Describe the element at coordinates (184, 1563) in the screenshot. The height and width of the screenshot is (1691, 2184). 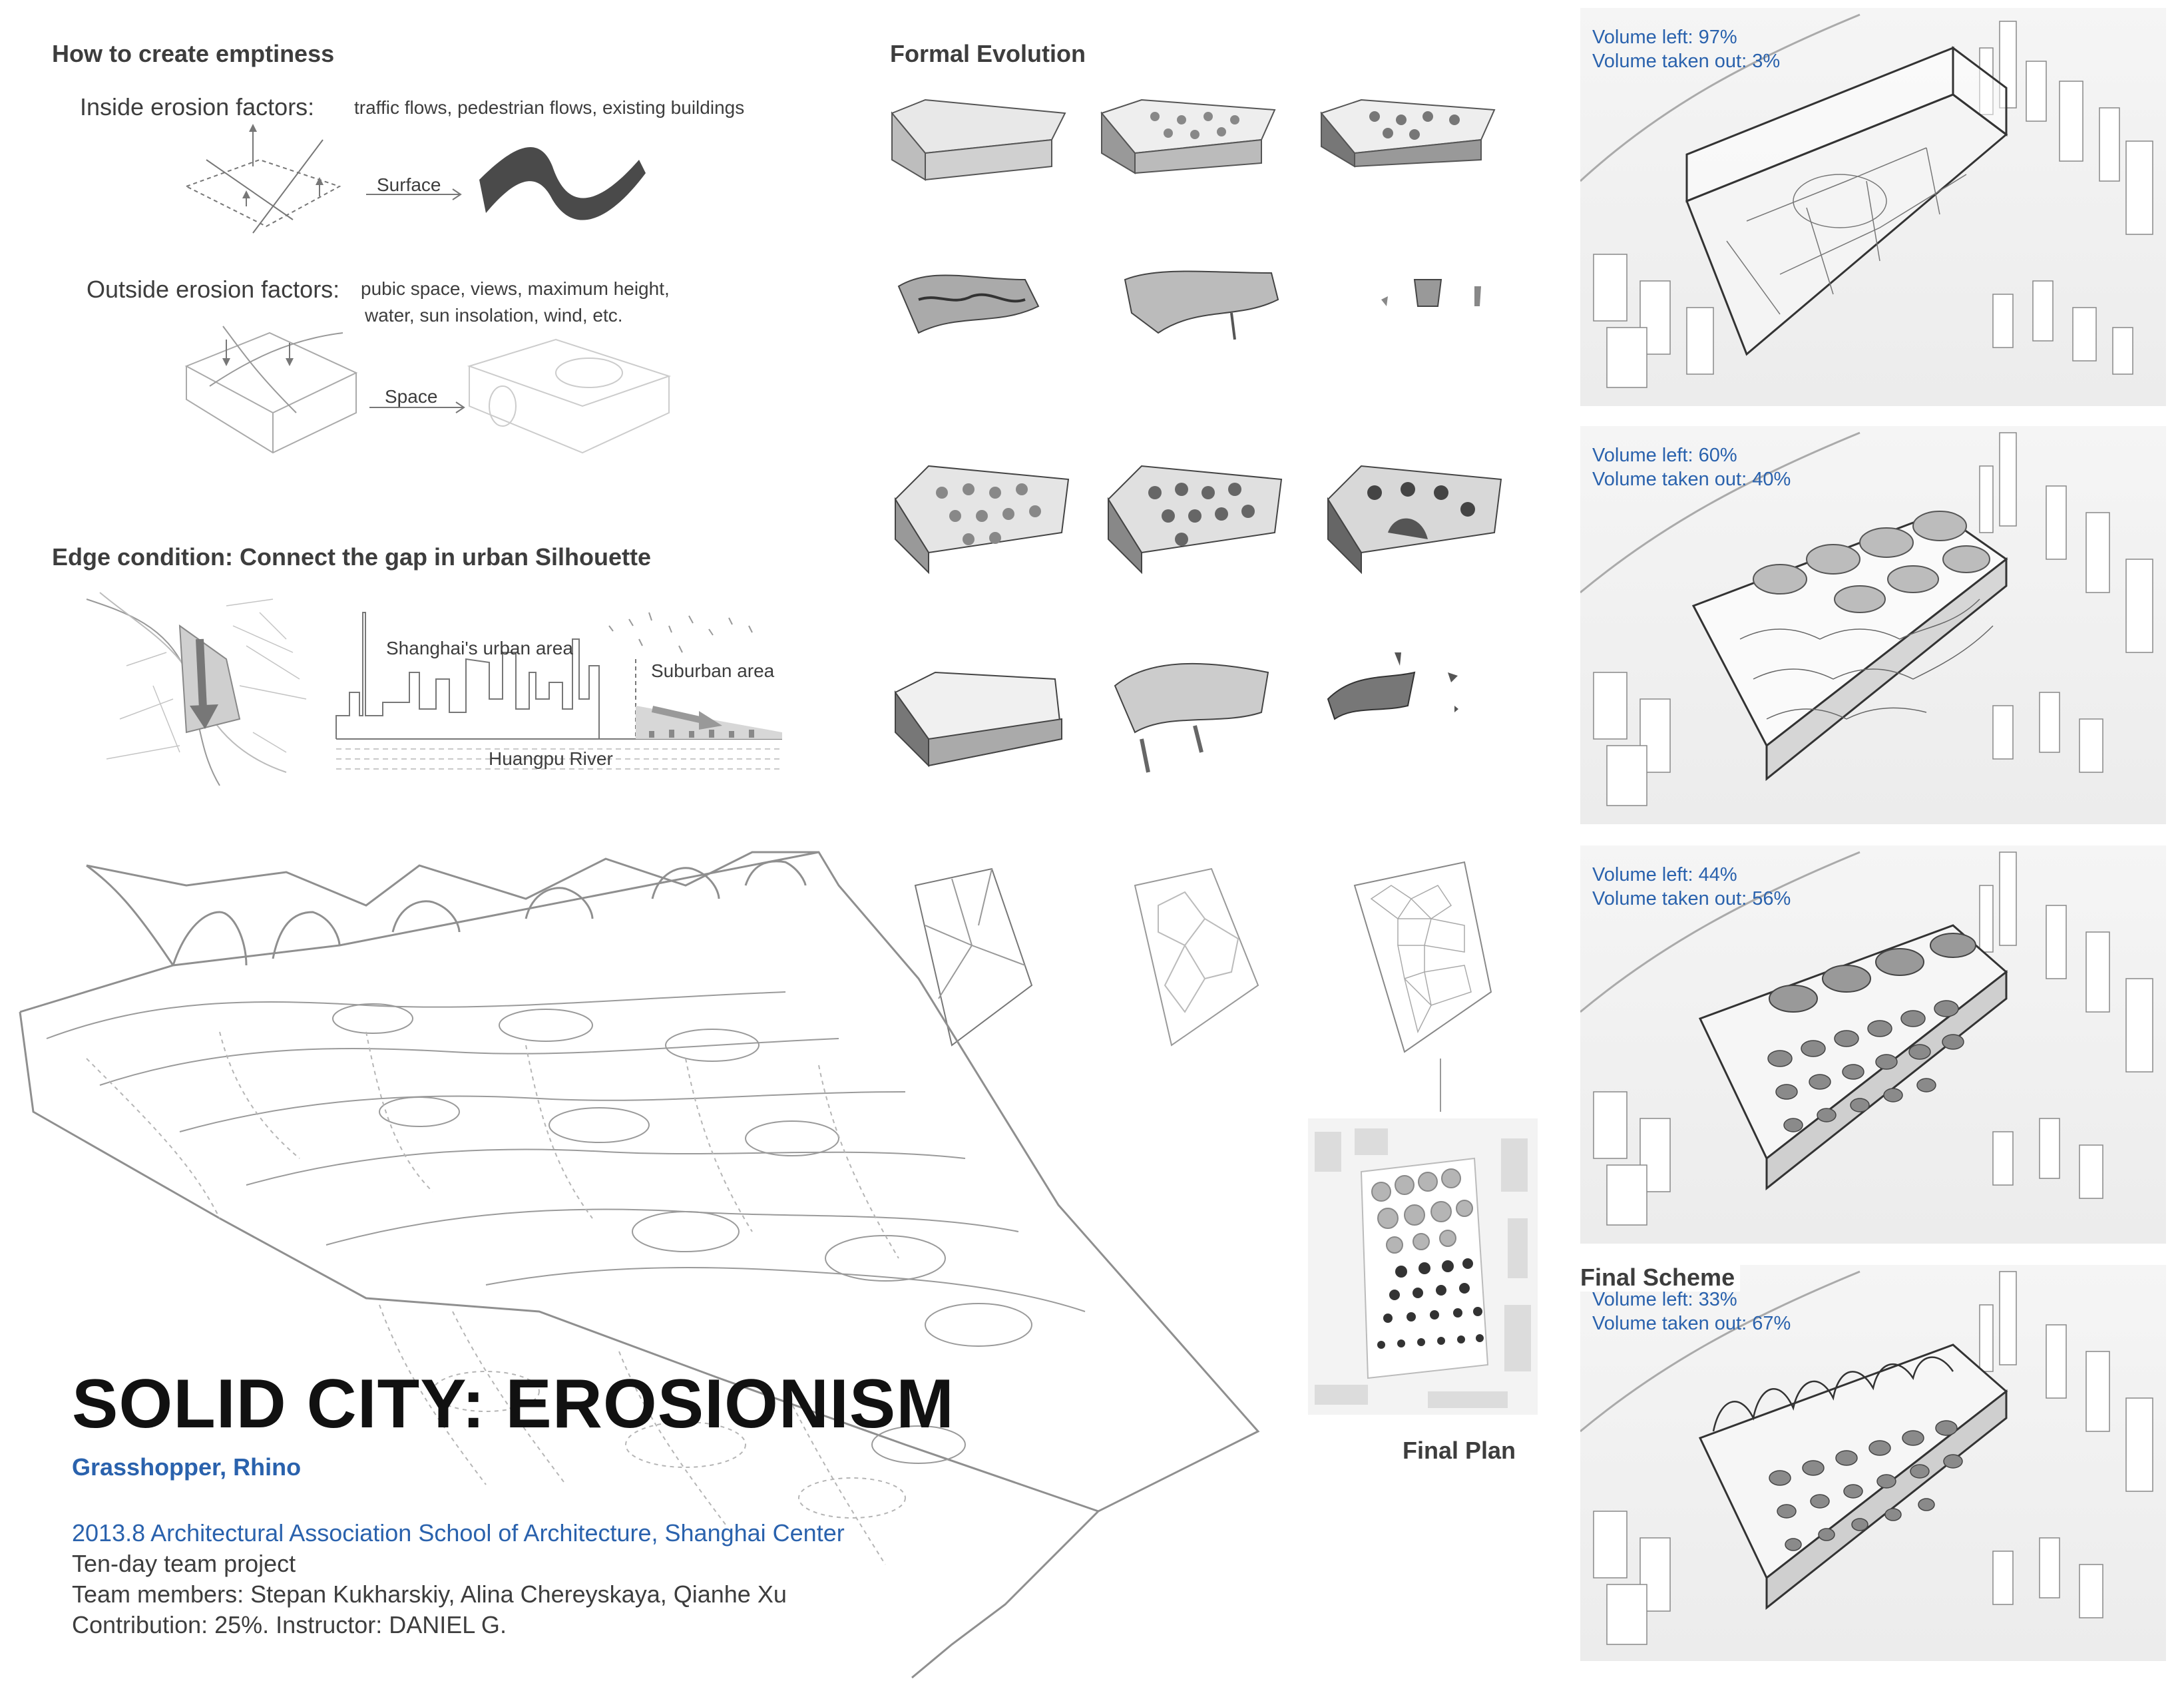
I see `project-info-line-2: Ten-day team project` at that location.